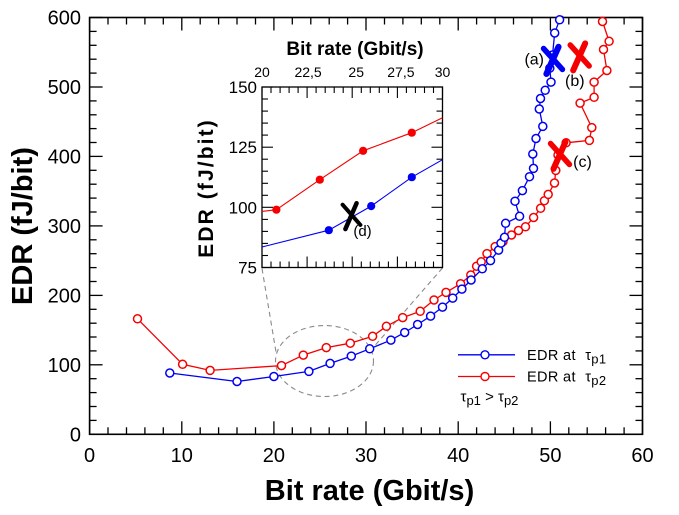  Describe the element at coordinates (566, 379) in the screenshot. I see `svg-text: EDR at τp2` at that location.